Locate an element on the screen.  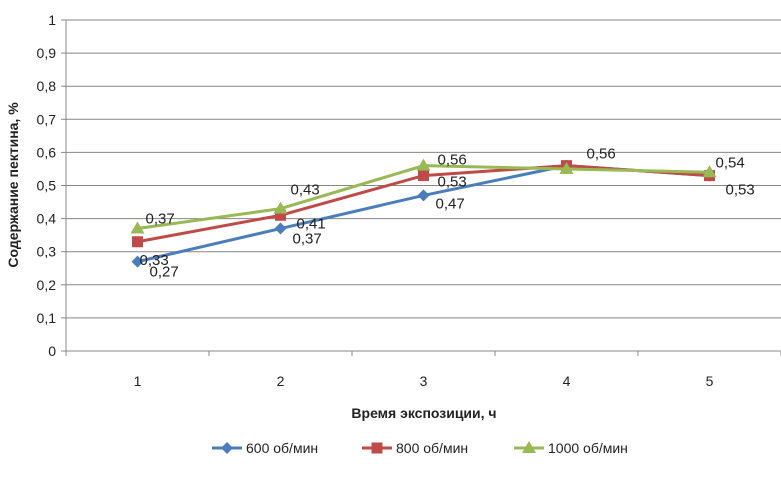
y-axis-title: Содержание пектина, % is located at coordinates (13, 185).